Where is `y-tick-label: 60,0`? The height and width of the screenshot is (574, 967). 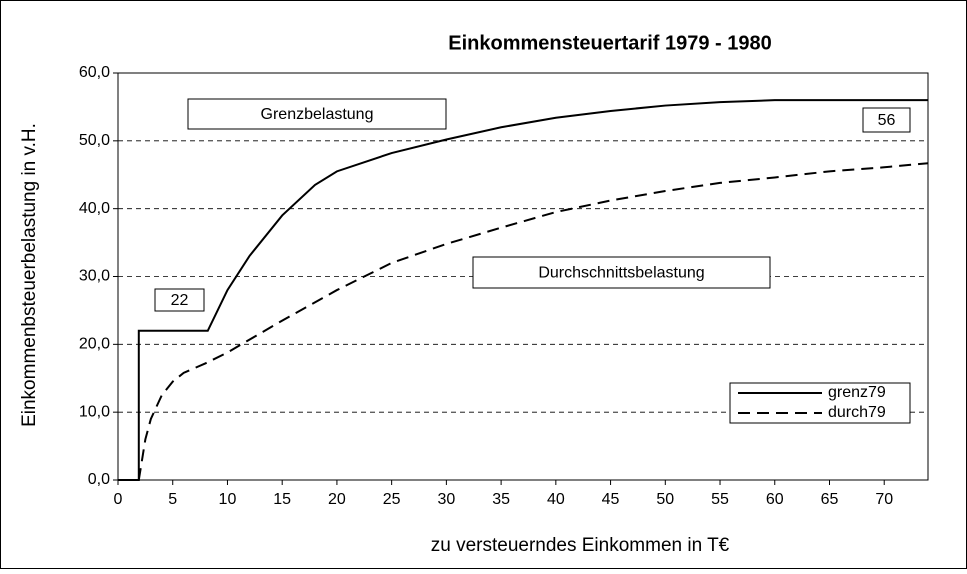
y-tick-label: 60,0 is located at coordinates (94, 72).